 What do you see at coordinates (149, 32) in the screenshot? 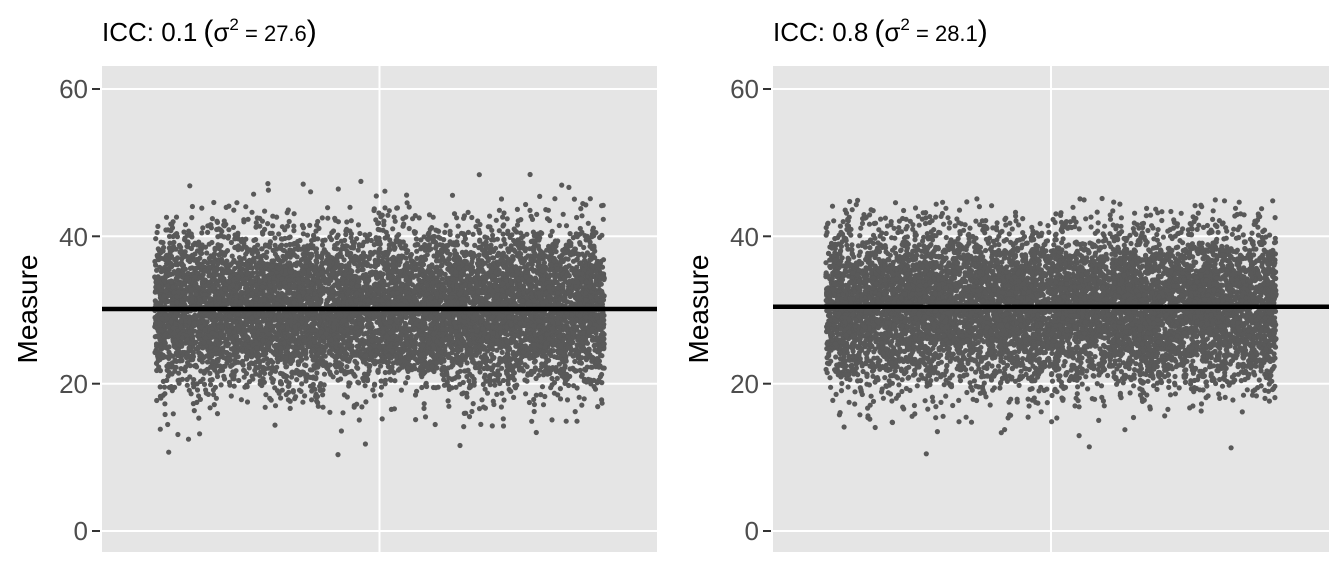
I see `panel-title-left-text: ICC: 0.1` at bounding box center [149, 32].